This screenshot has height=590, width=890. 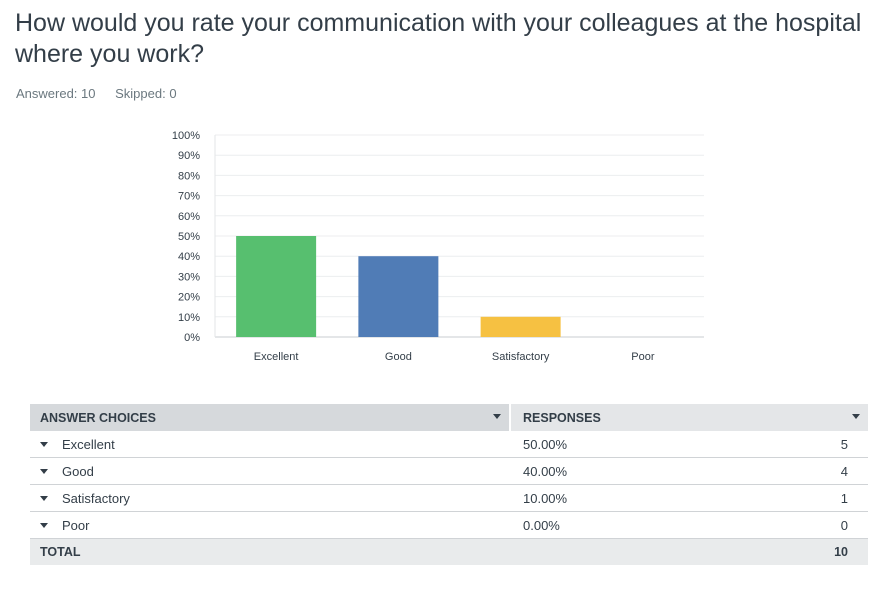 What do you see at coordinates (398, 357) in the screenshot?
I see `x-category-label: Good` at bounding box center [398, 357].